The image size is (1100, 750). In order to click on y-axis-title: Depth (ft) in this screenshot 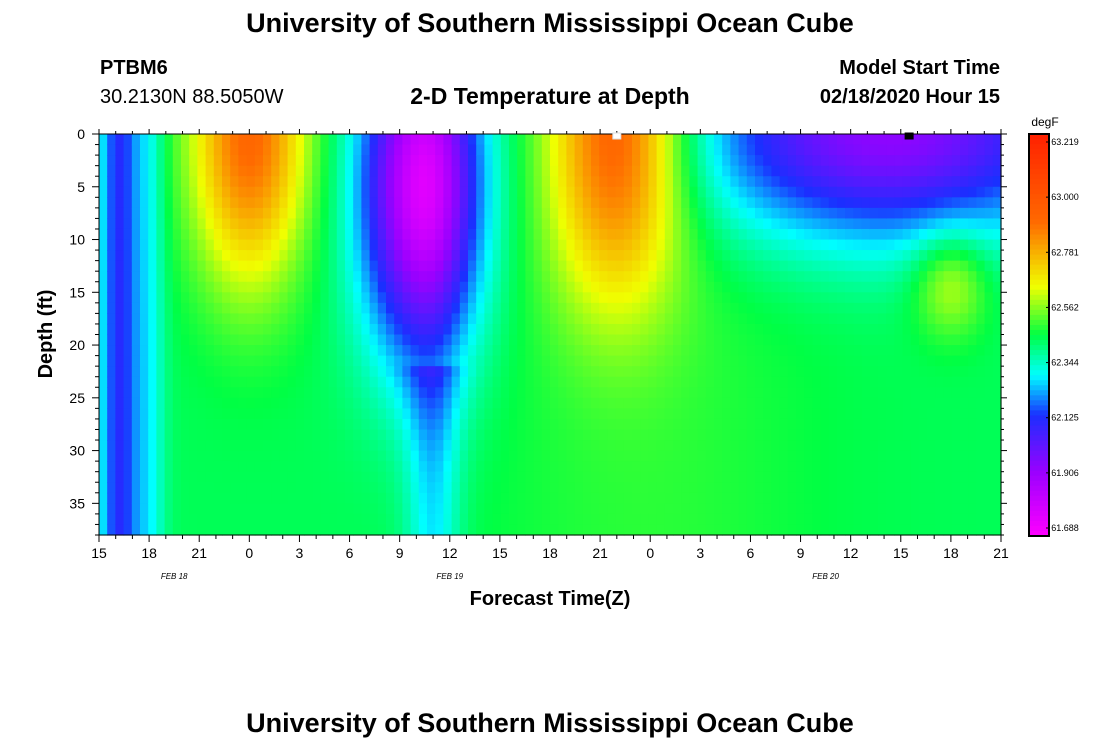, I will do `click(46, 334)`.